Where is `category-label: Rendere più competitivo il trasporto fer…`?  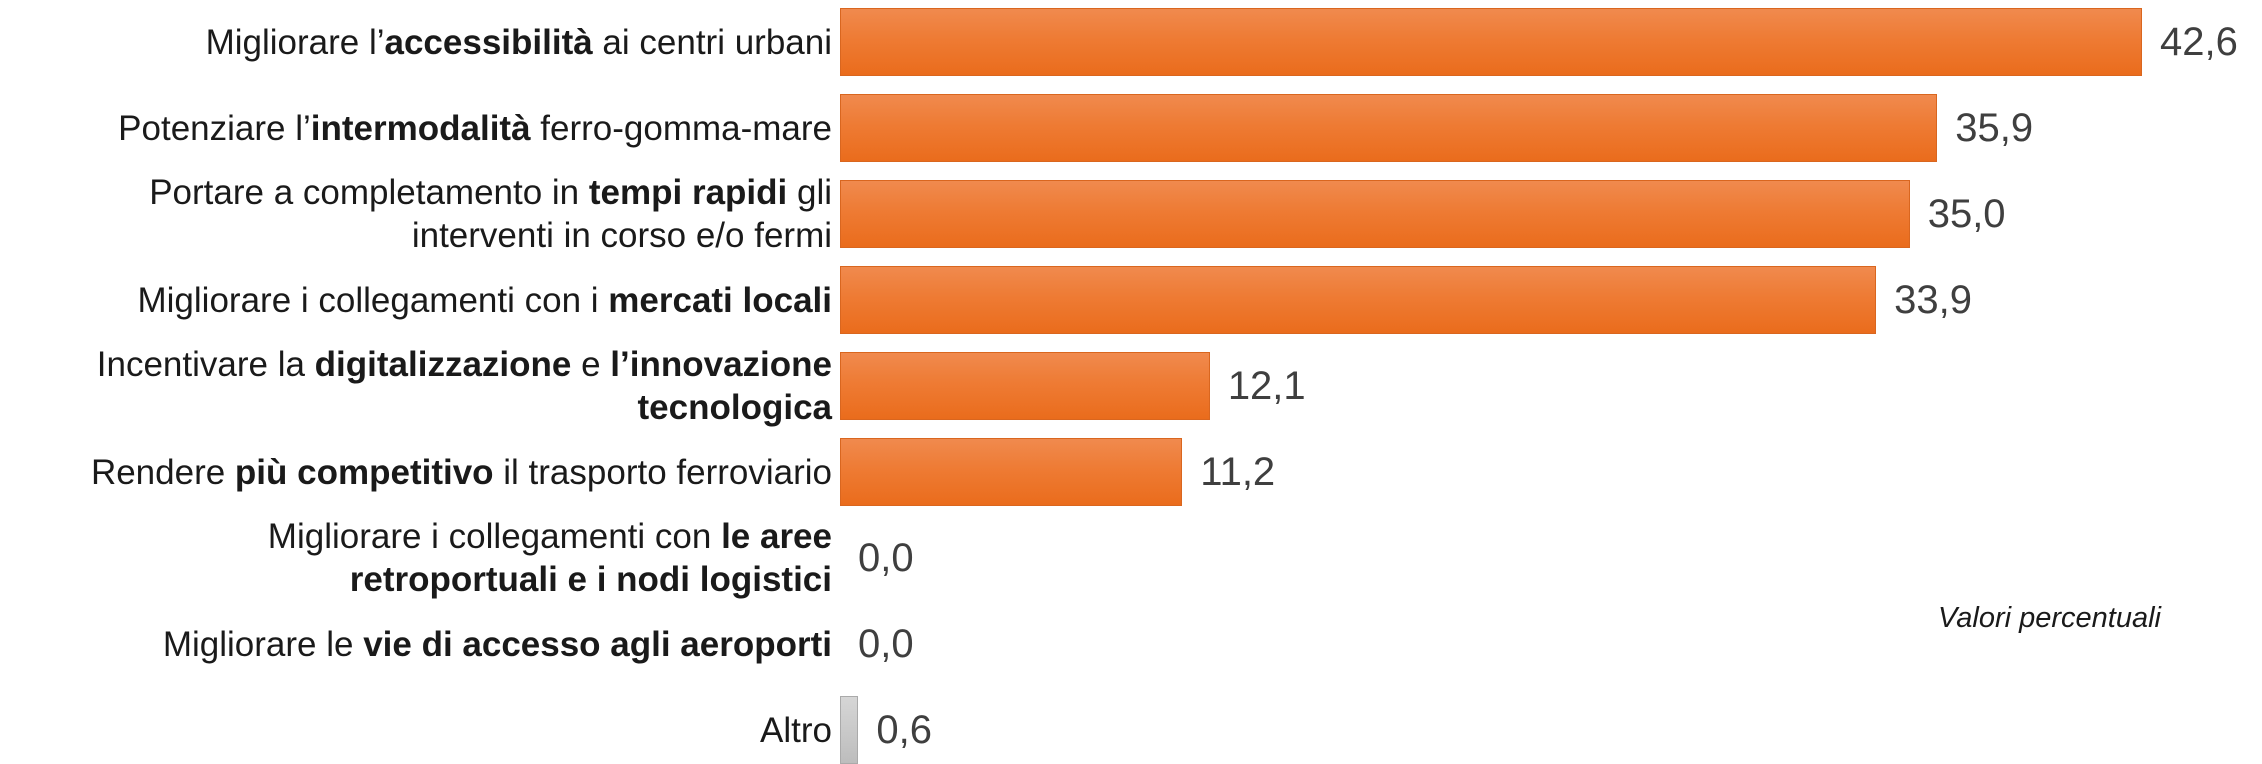
category-label: Rendere più competitivo il trasporto fer… is located at coordinates (461, 472).